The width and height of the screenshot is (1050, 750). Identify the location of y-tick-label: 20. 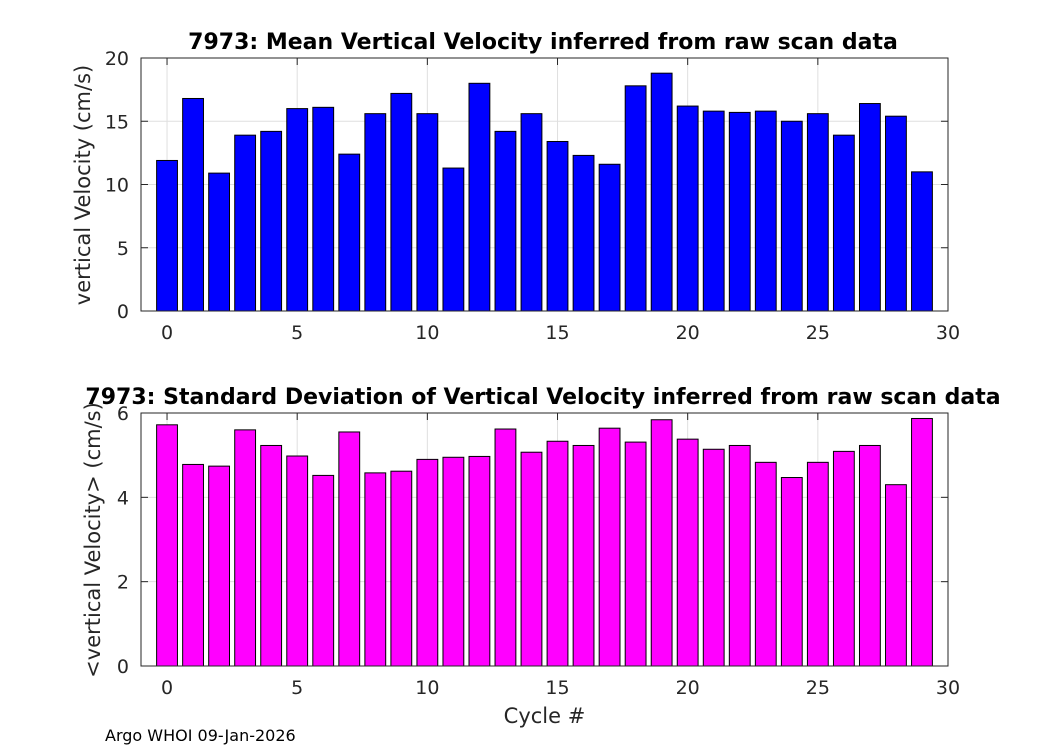
(117, 59).